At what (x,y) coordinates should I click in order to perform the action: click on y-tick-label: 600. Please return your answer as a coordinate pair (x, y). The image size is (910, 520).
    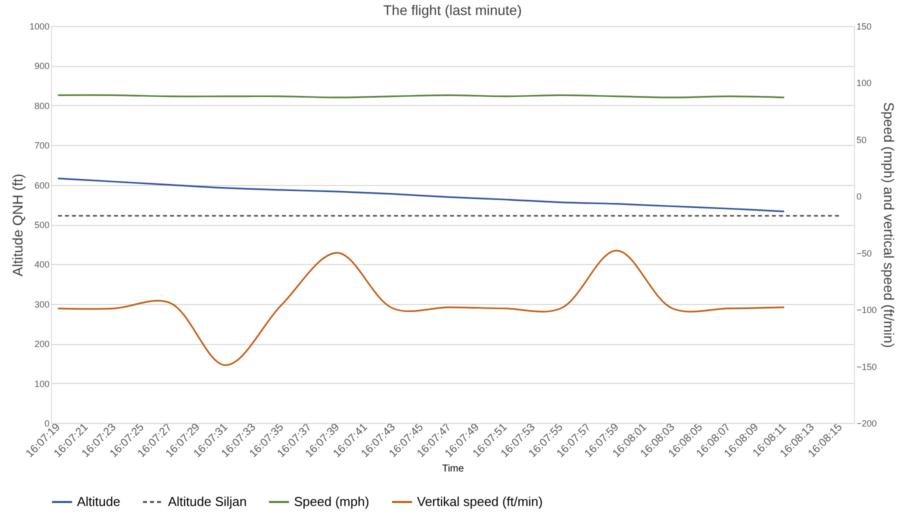
    Looking at the image, I should click on (42, 185).